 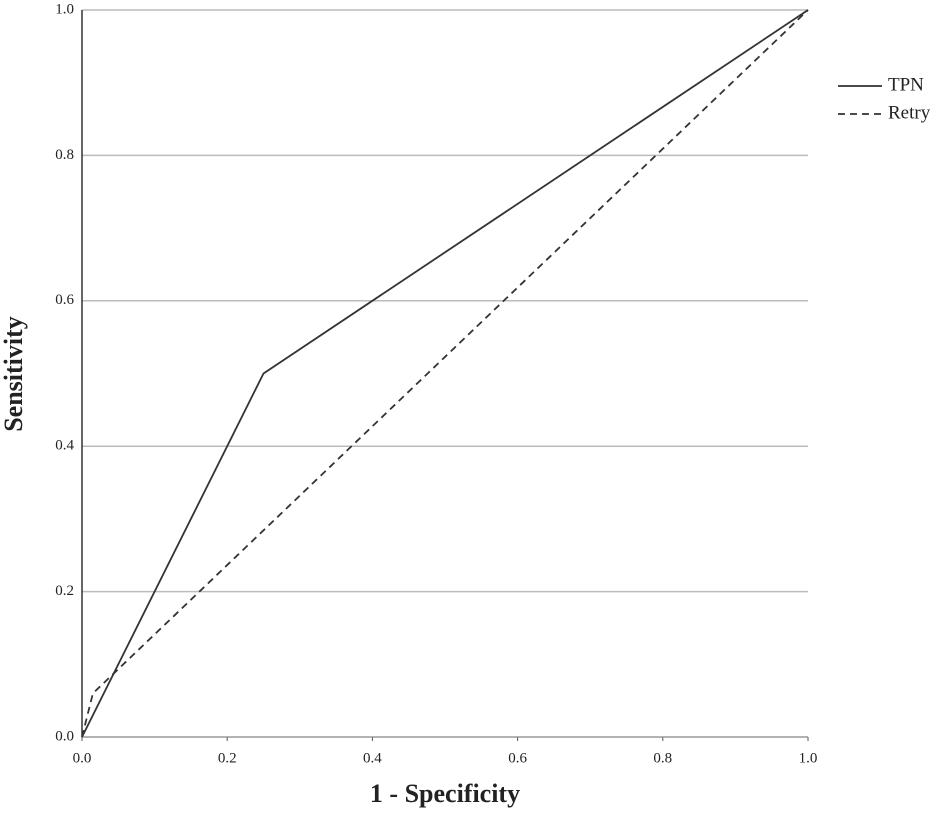 What do you see at coordinates (517, 758) in the screenshot?
I see `x-tick-label: 0.6` at bounding box center [517, 758].